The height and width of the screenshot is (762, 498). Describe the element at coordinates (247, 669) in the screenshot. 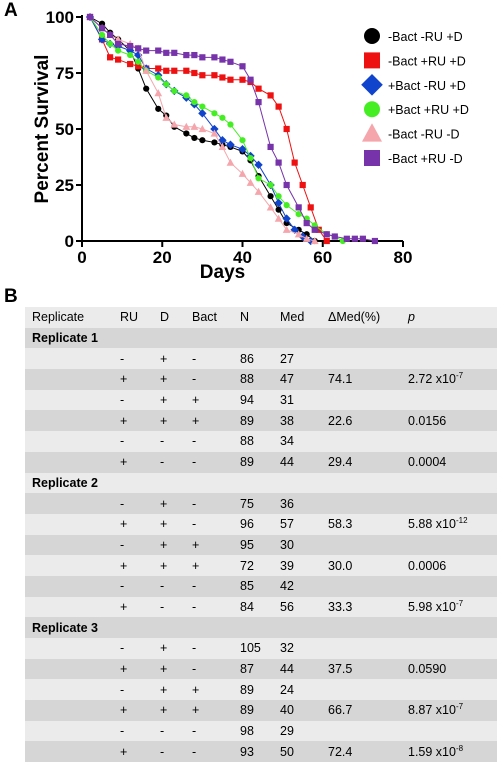

I see `cell-n: 87` at that location.